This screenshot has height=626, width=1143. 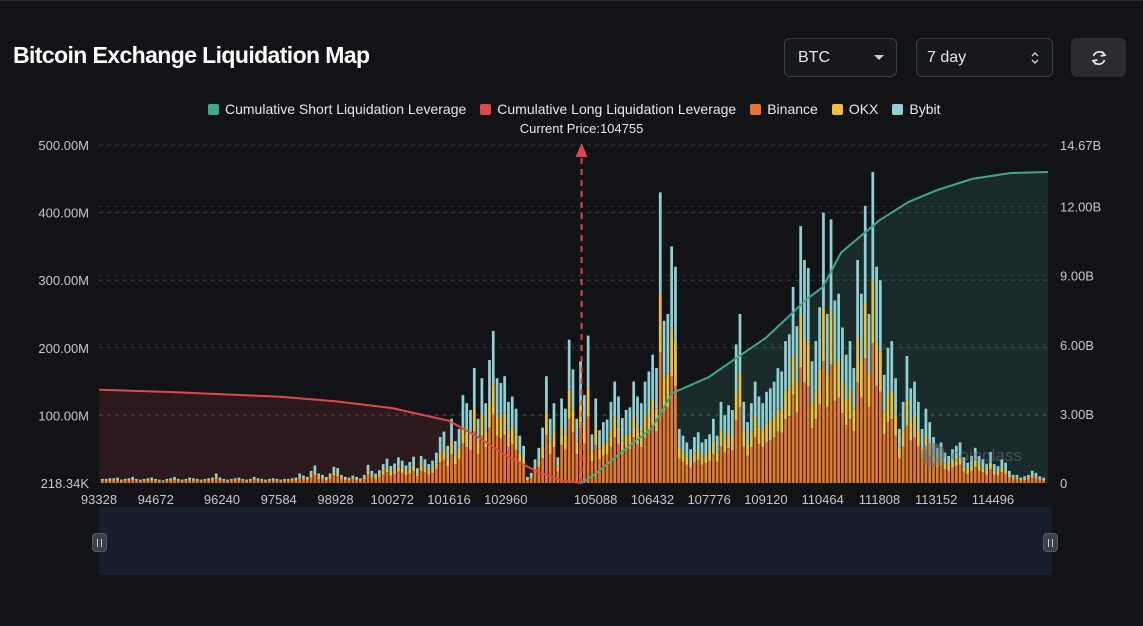 What do you see at coordinates (984, 57) in the screenshot?
I see `range-select: 7 day` at bounding box center [984, 57].